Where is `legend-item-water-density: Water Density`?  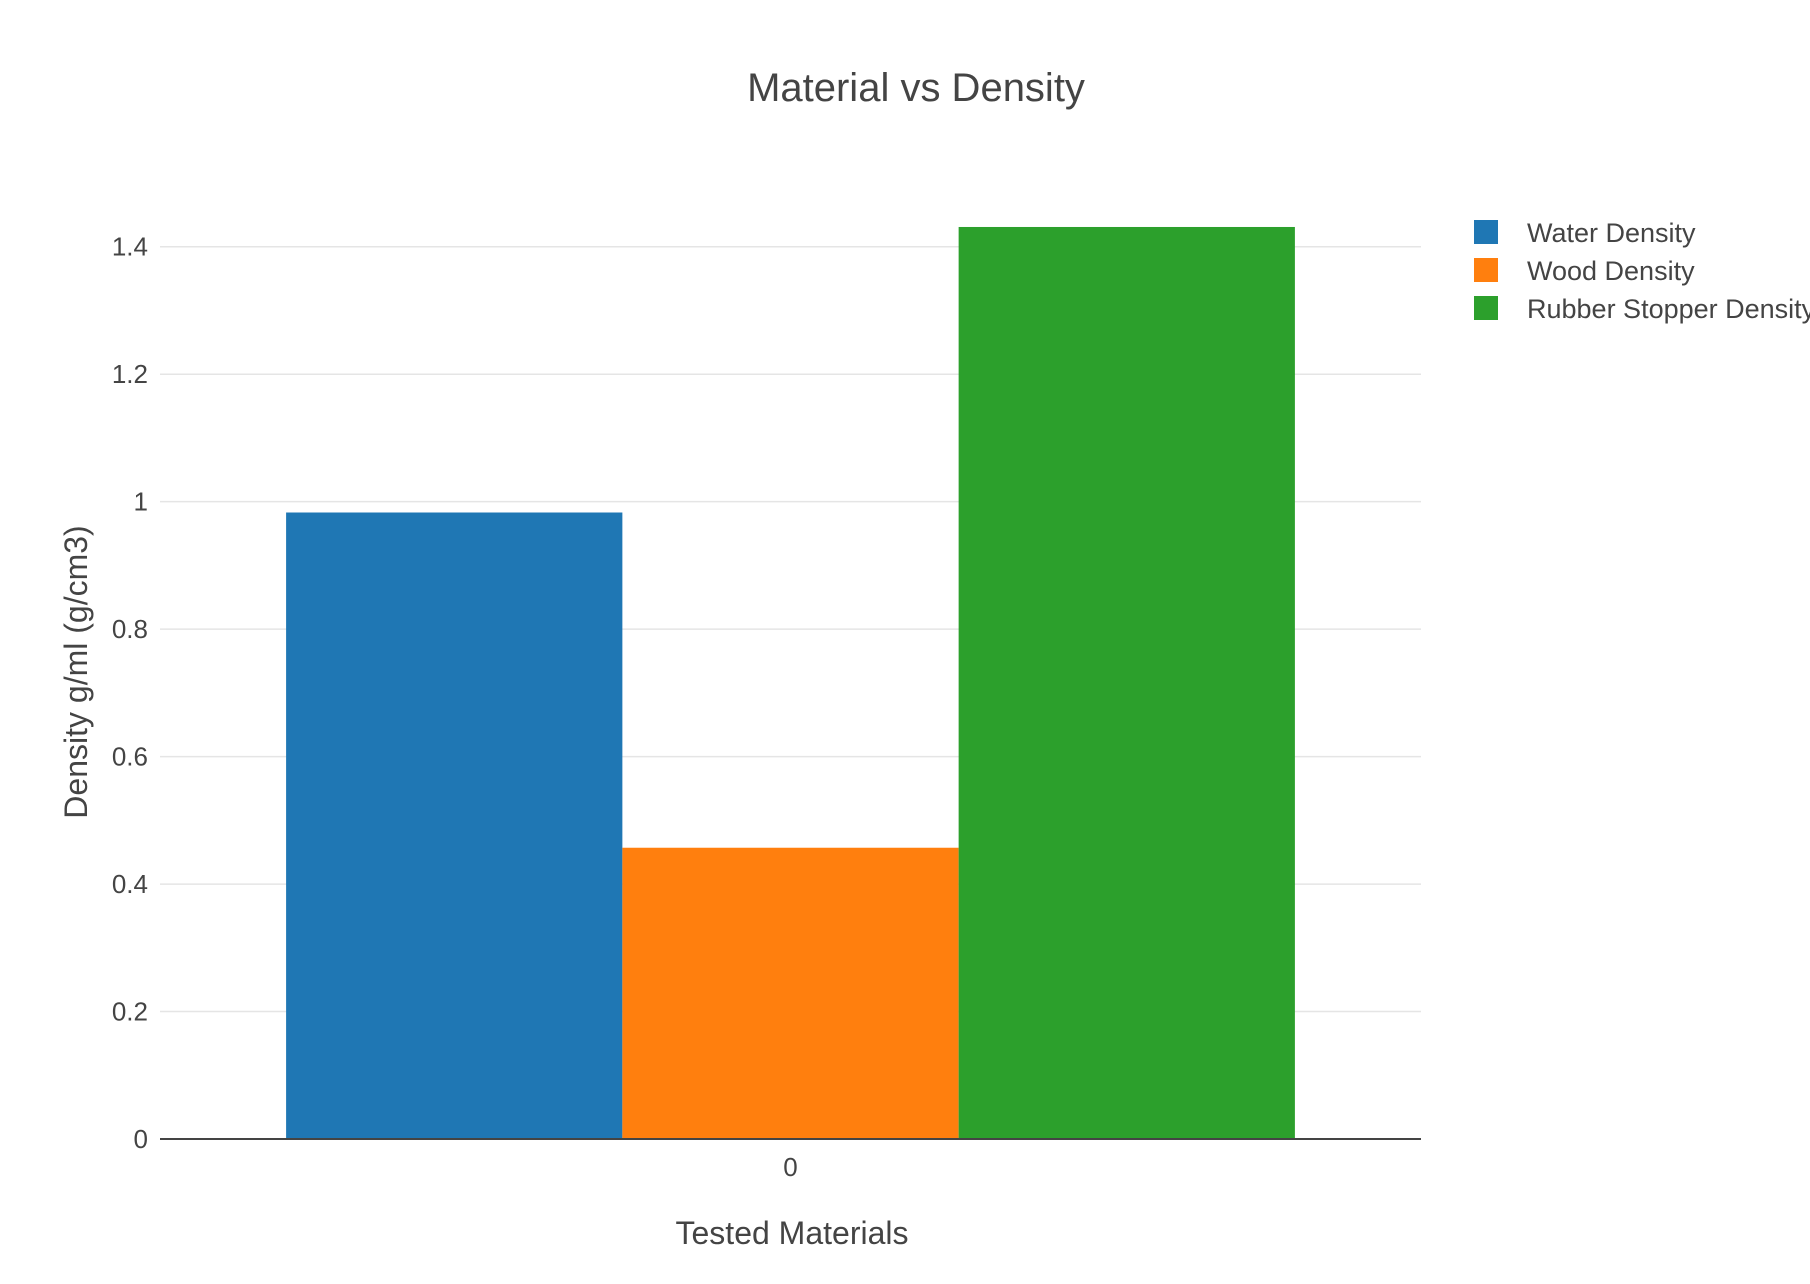 legend-item-water-density: Water Density is located at coordinates (1585, 233).